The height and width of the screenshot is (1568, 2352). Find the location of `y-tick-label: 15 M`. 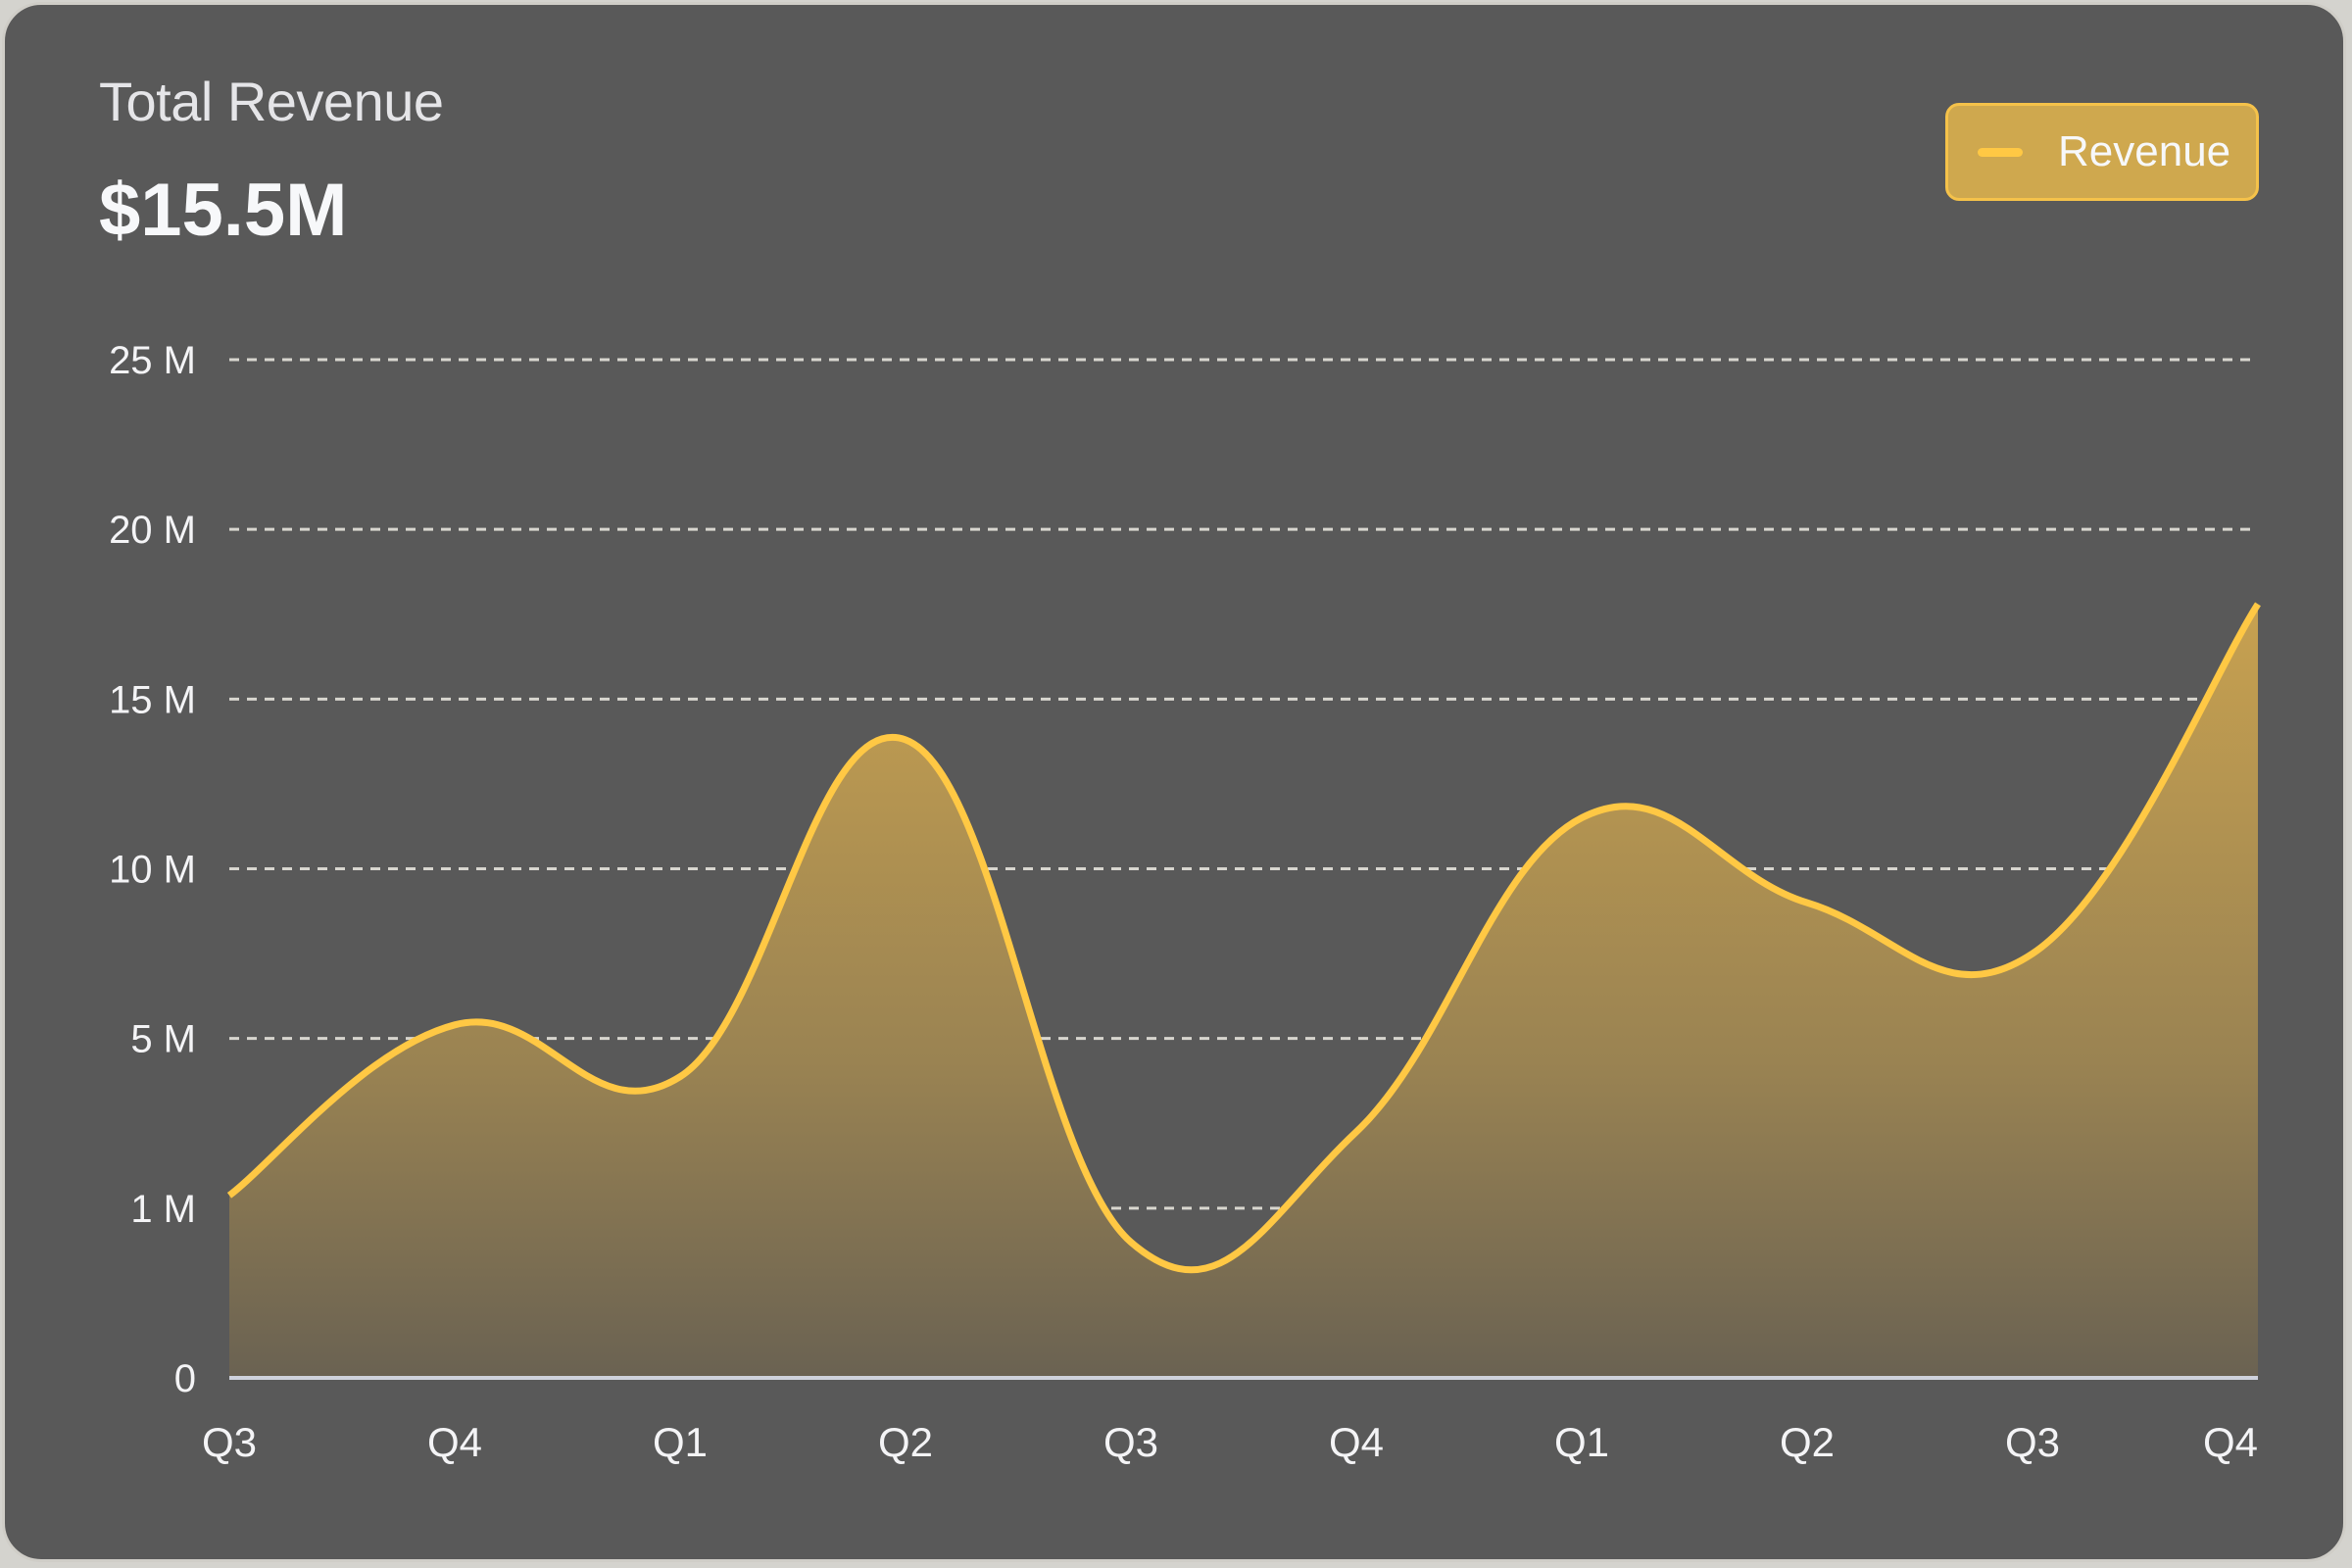

y-tick-label: 15 M is located at coordinates (152, 699).